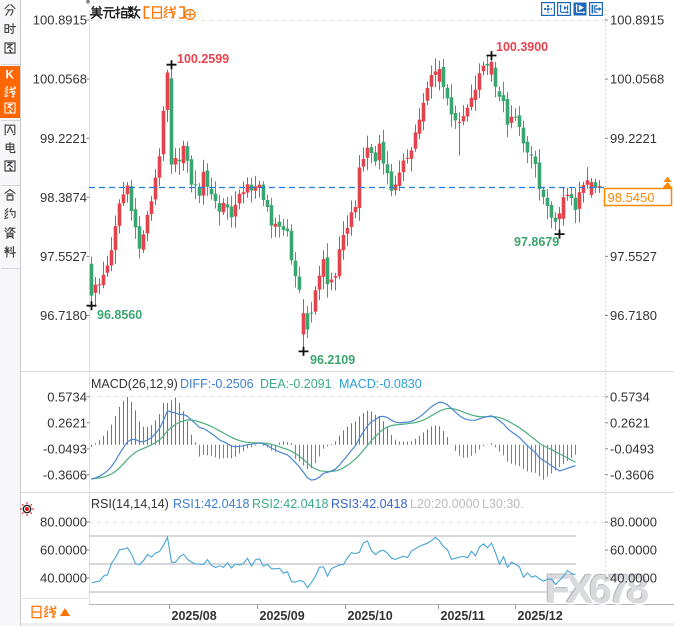  What do you see at coordinates (631, 197) in the screenshot?
I see `svg-text: 98.5450` at bounding box center [631, 197].